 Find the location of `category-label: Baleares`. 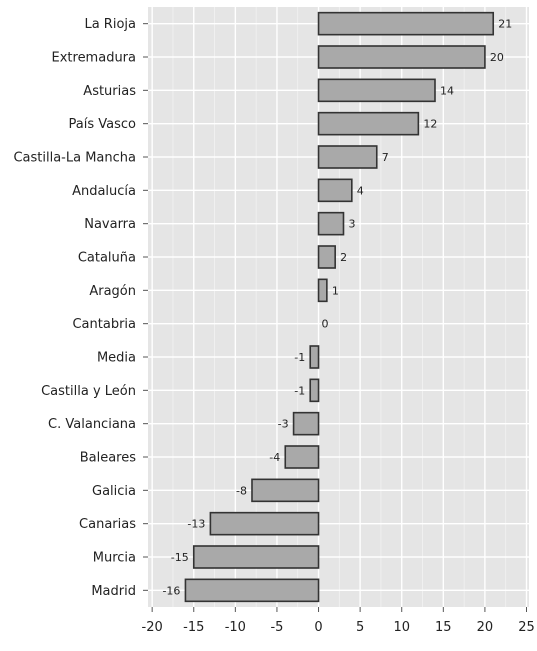

category-label: Baleares is located at coordinates (108, 458).